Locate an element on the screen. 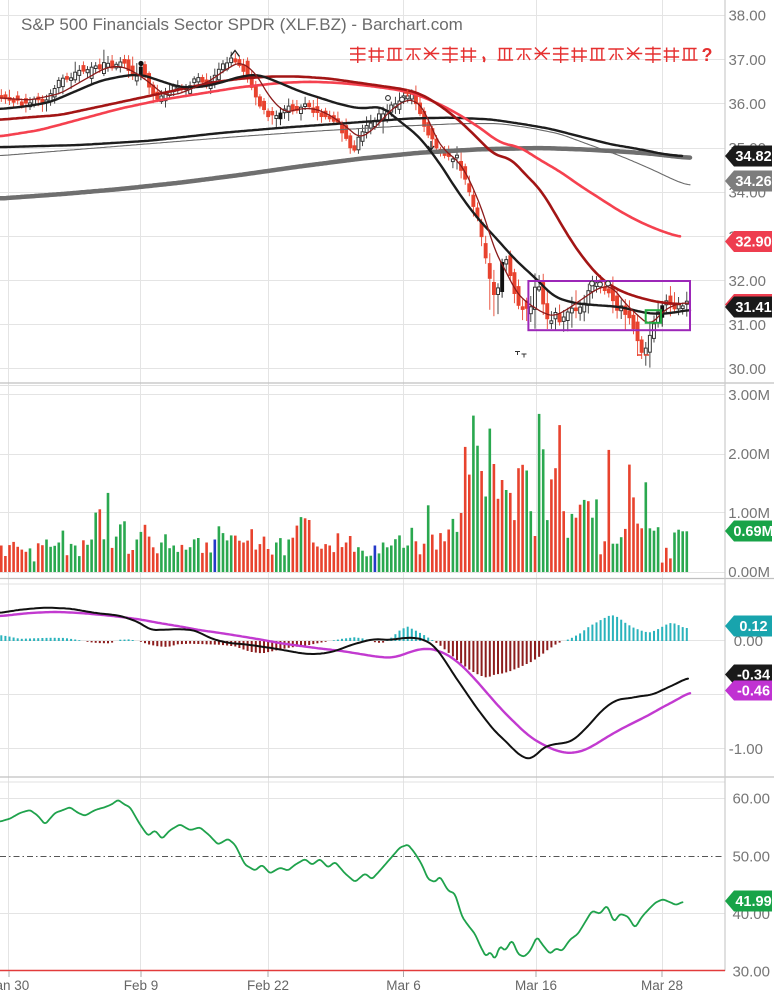 The image size is (774, 1005). svg-text: 0.00M is located at coordinates (749, 572).